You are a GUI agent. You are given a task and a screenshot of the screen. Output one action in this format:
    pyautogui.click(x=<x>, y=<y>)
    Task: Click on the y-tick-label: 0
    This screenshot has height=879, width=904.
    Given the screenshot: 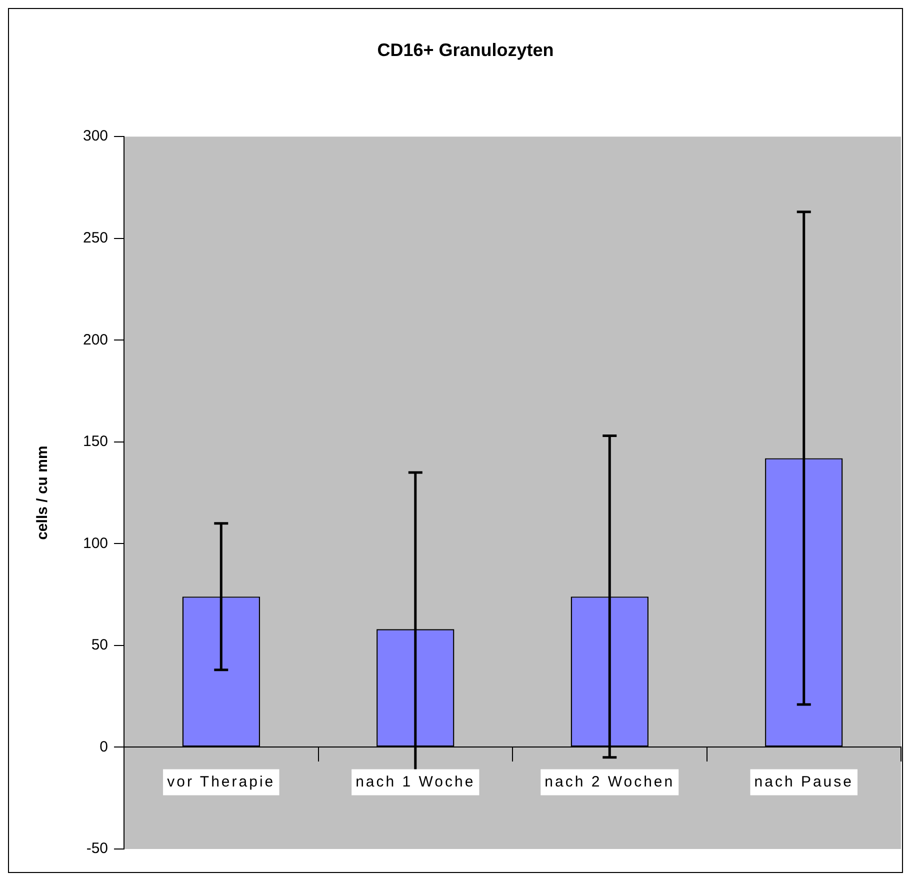 What is the action you would take?
    pyautogui.click(x=104, y=747)
    